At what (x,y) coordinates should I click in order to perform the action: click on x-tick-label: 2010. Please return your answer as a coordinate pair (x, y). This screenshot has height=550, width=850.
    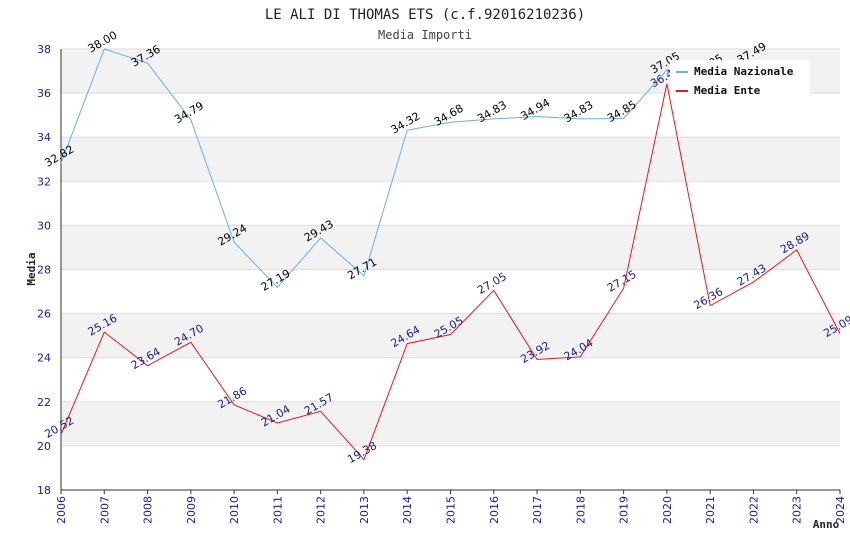
    Looking at the image, I should click on (234, 510).